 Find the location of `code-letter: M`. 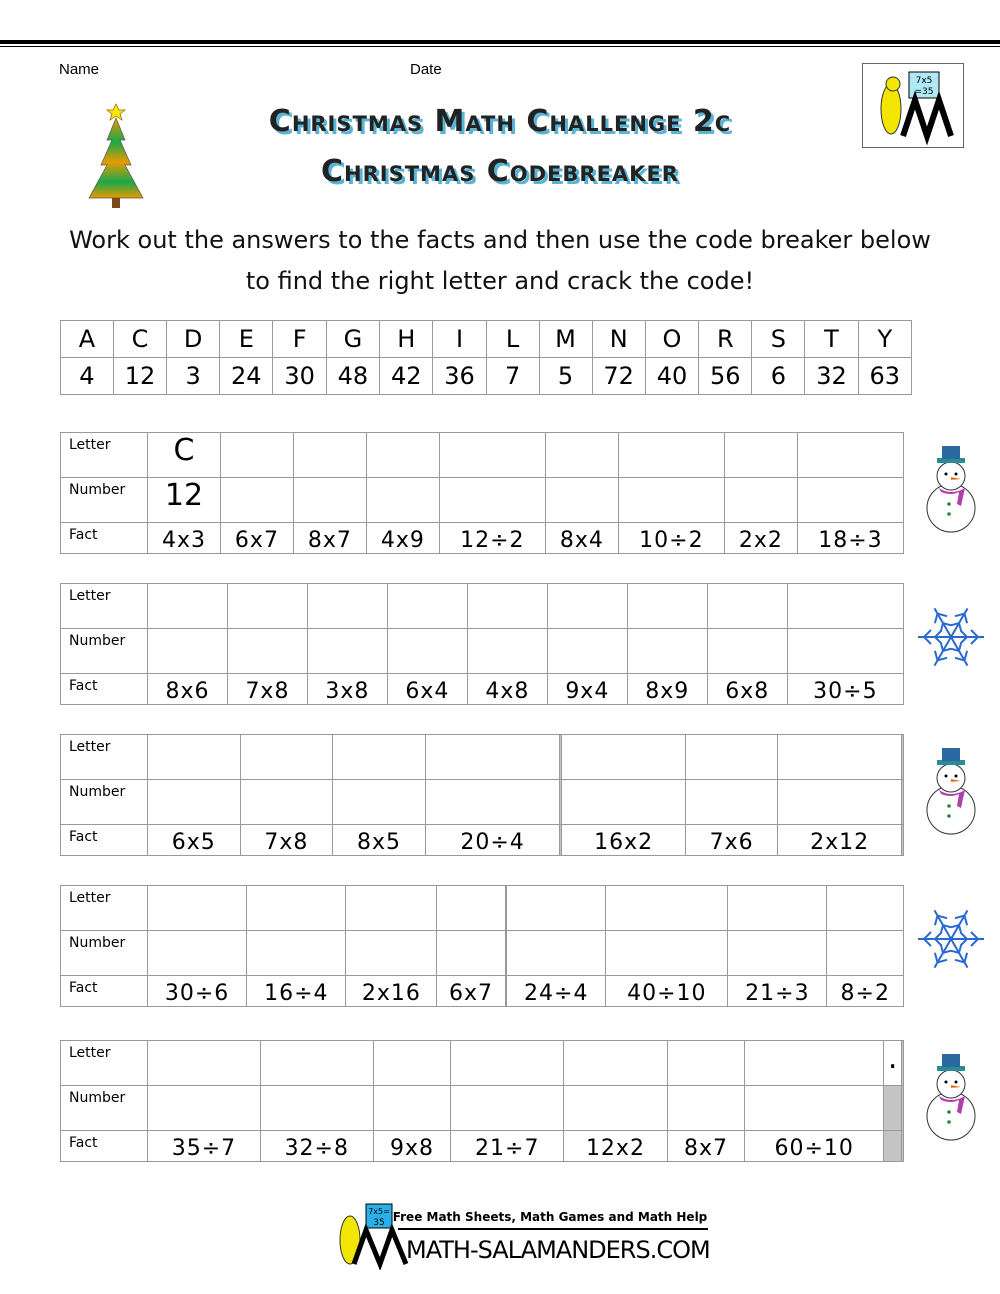

code-letter: M is located at coordinates (565, 339).